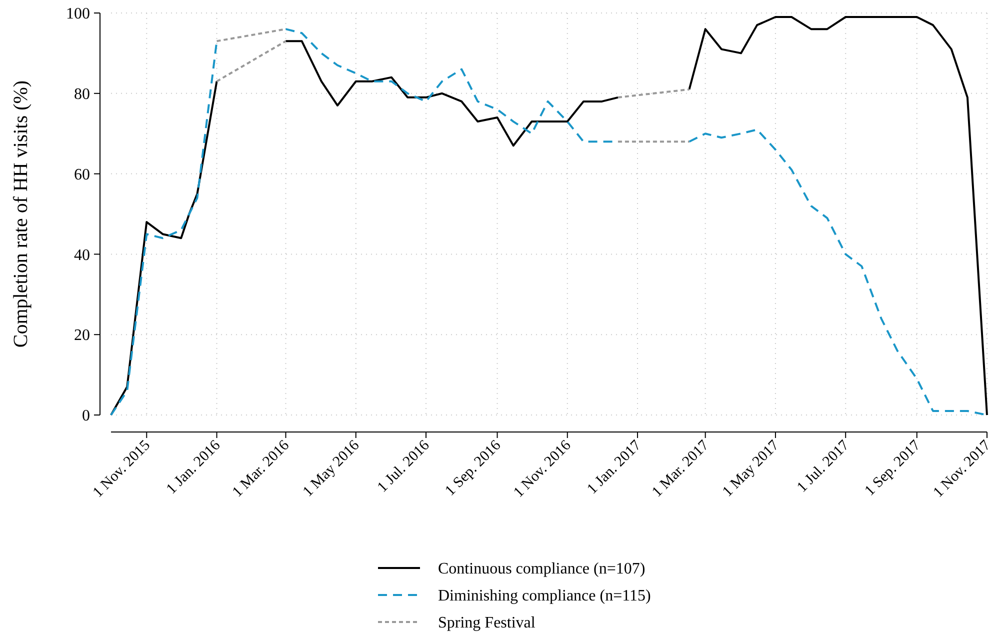 The height and width of the screenshot is (639, 989). Describe the element at coordinates (82, 175) in the screenshot. I see `y-tick-label: 60` at that location.